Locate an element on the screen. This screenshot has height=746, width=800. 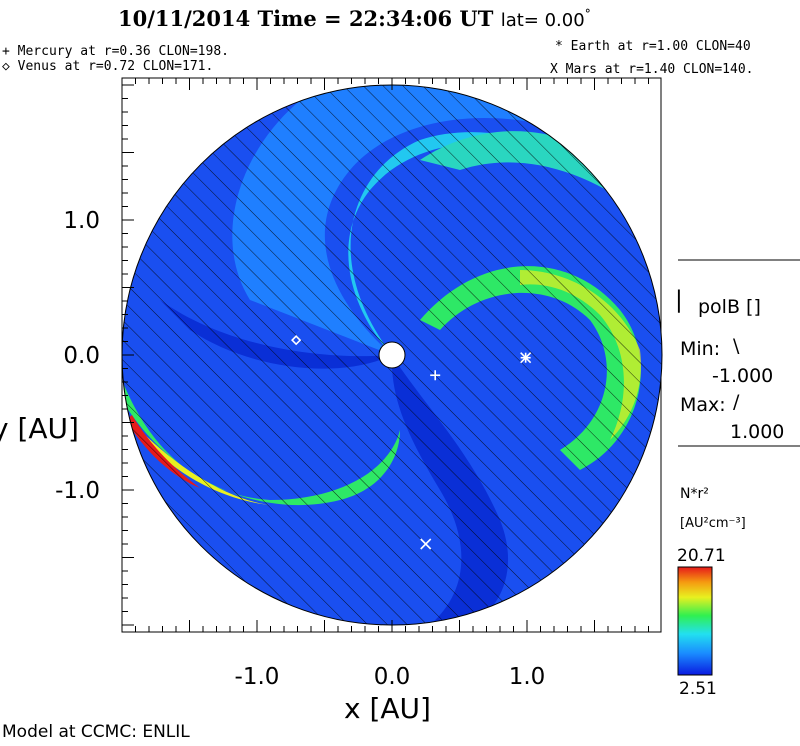
colorbar is located at coordinates (695, 621).